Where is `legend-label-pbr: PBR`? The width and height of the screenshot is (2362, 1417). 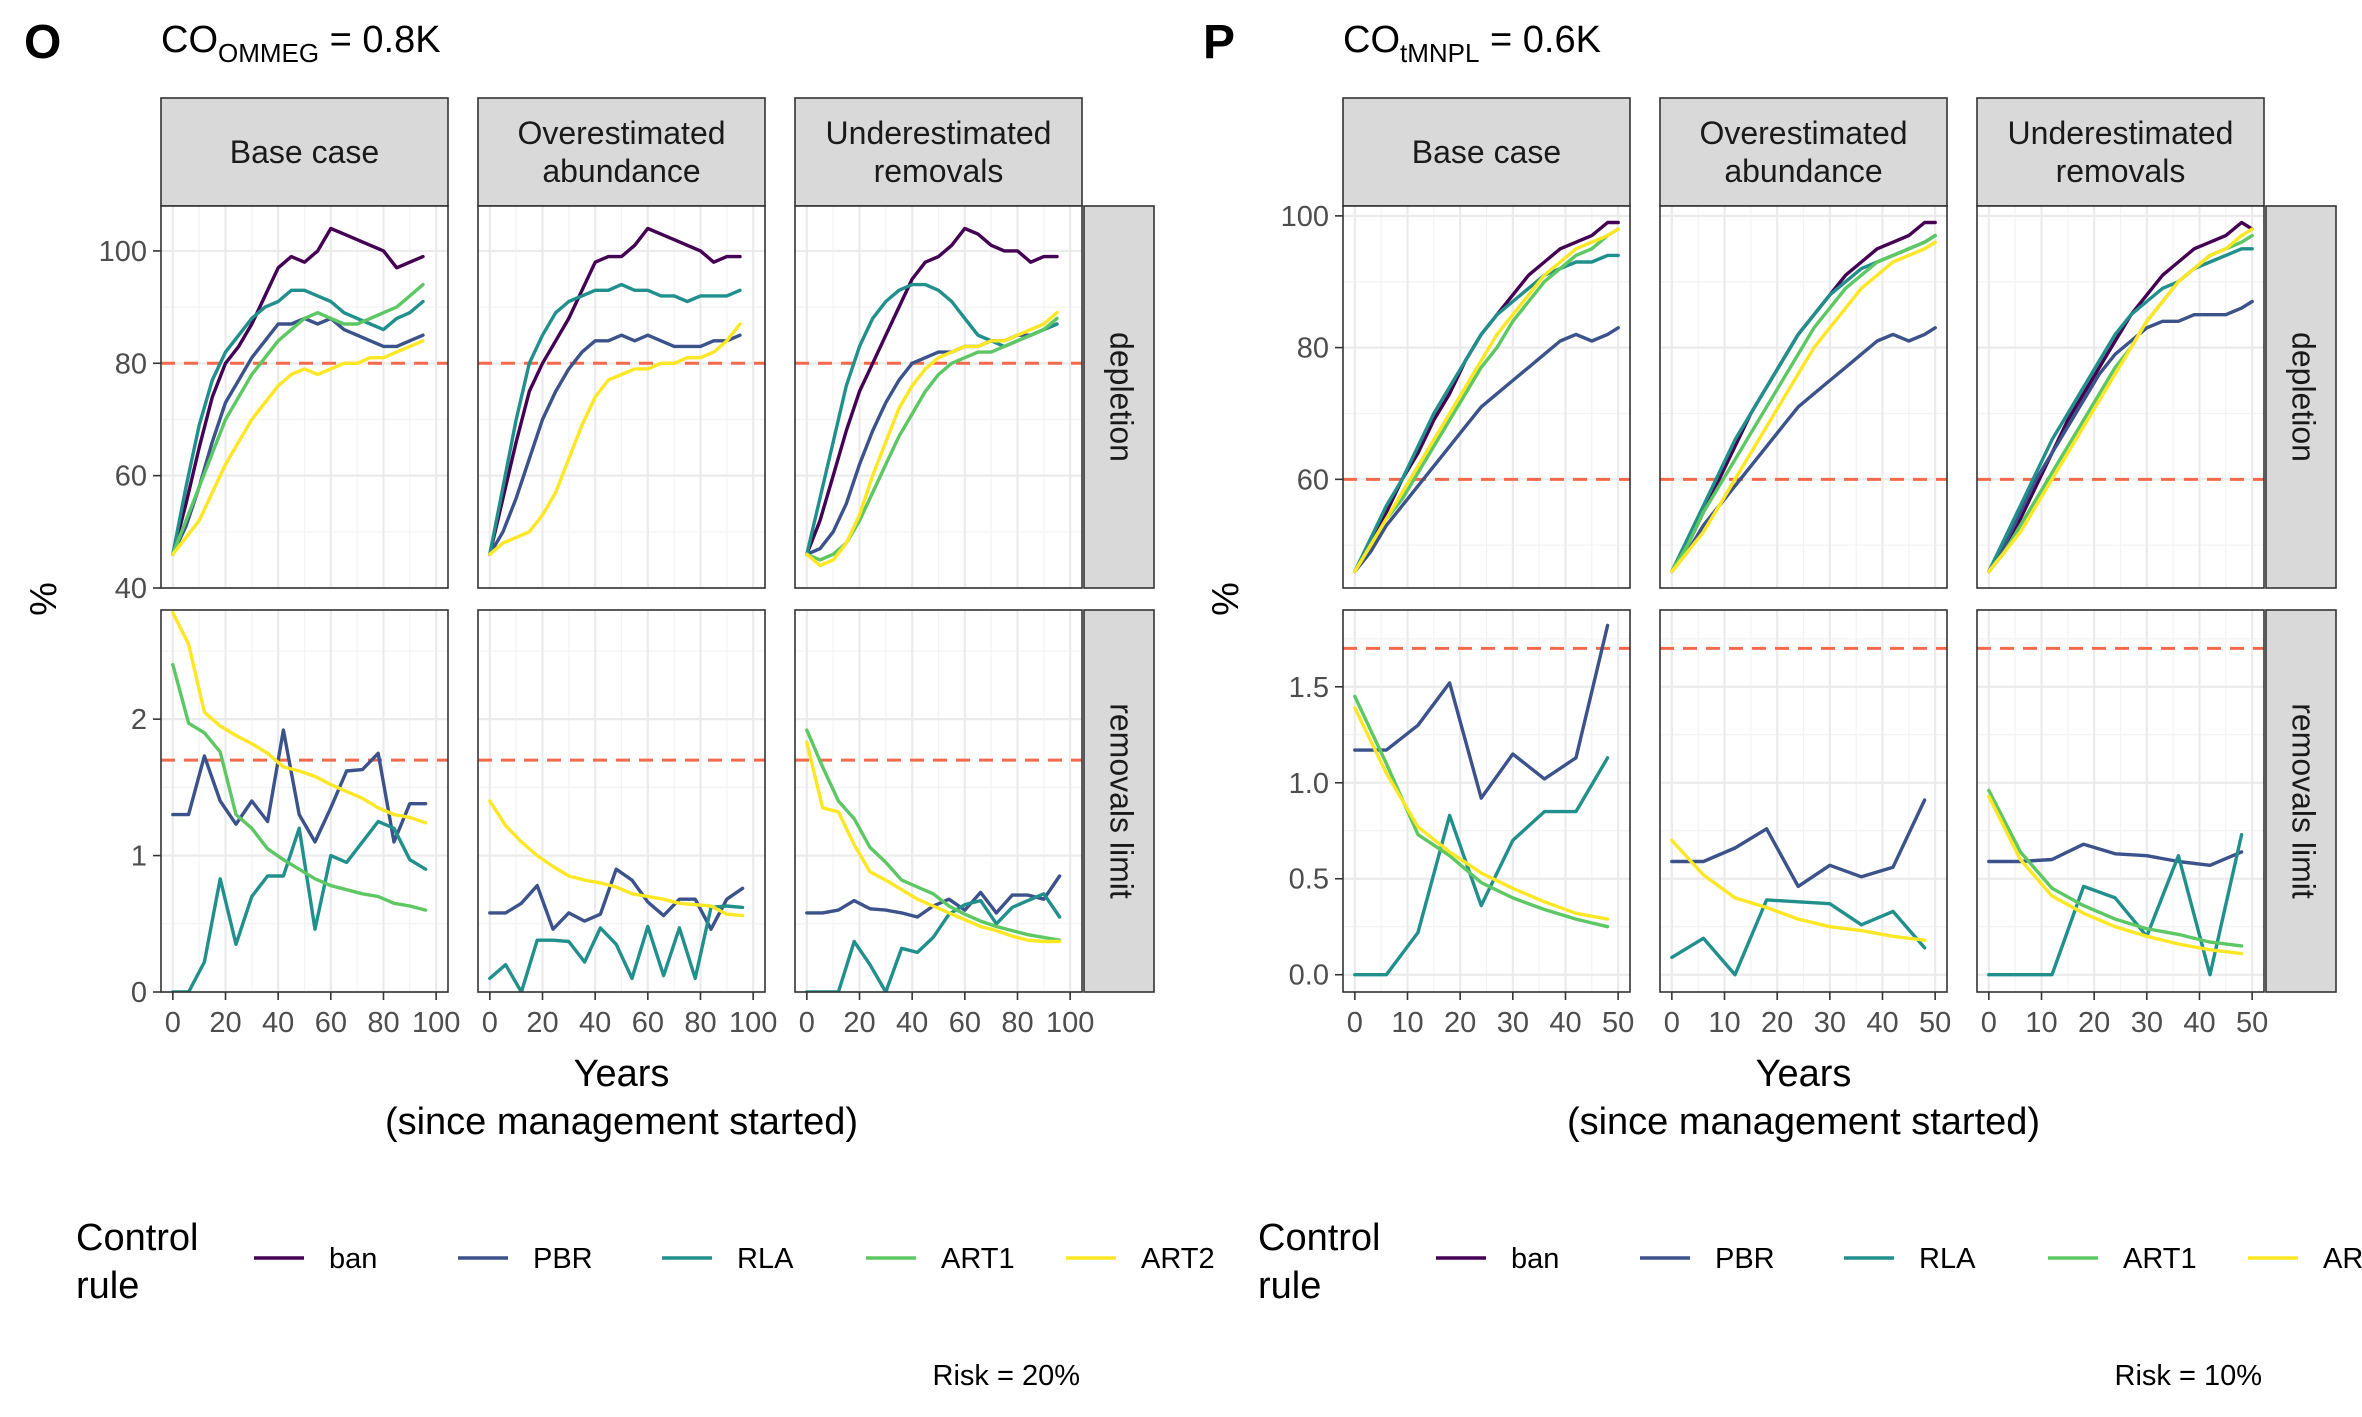 legend-label-pbr: PBR is located at coordinates (563, 1259).